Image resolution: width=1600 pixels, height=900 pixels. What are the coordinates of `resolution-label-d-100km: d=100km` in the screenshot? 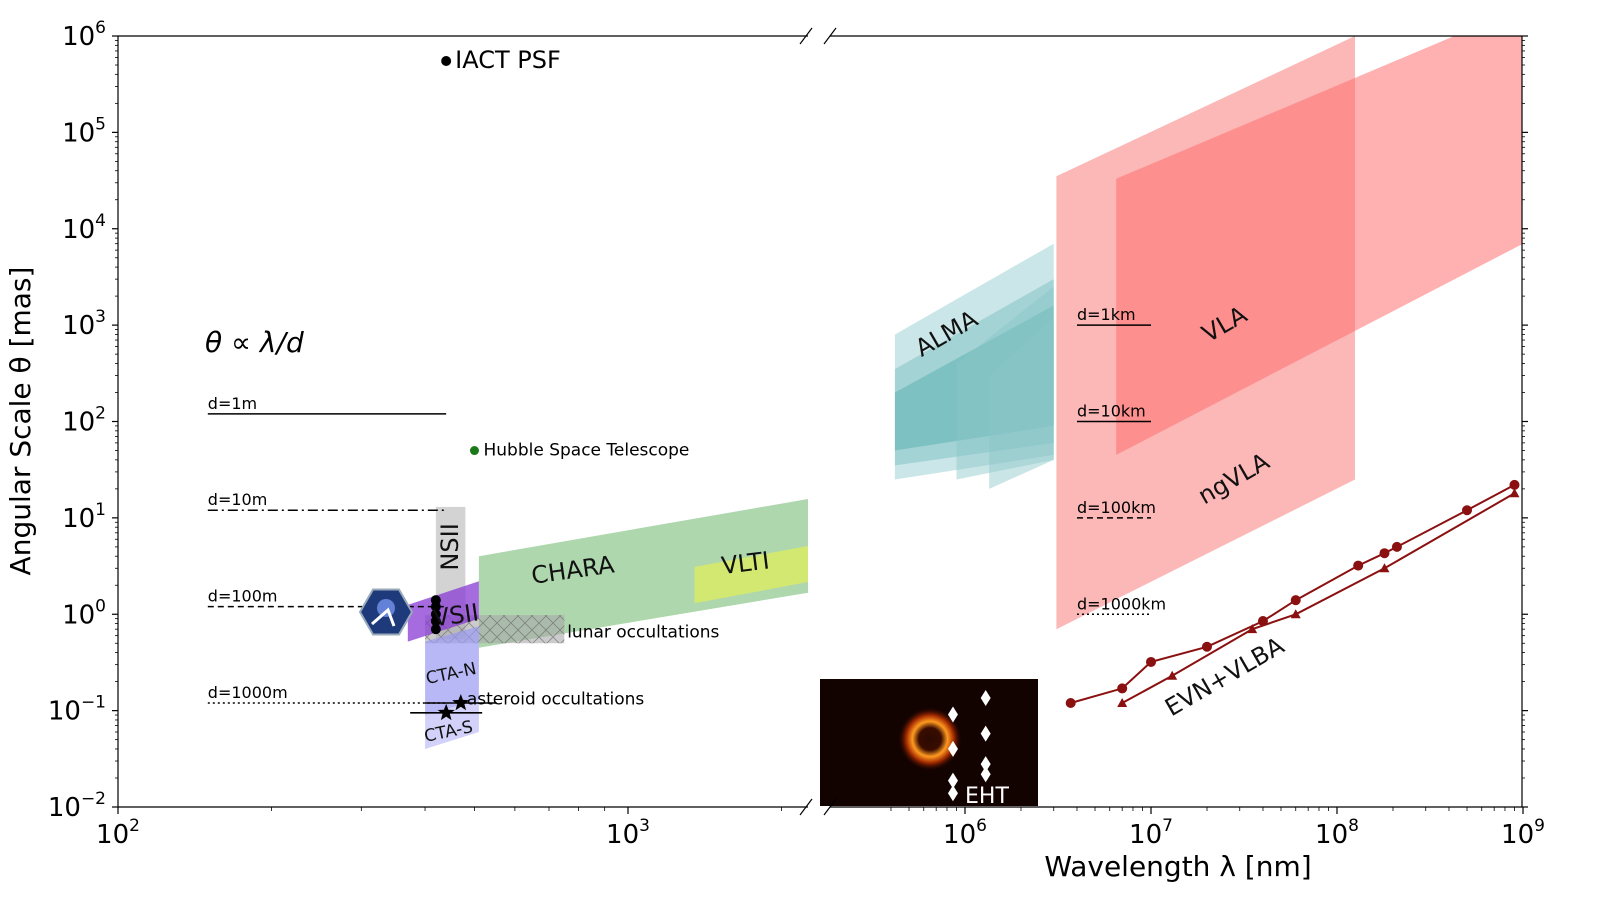 It's located at (1116, 507).